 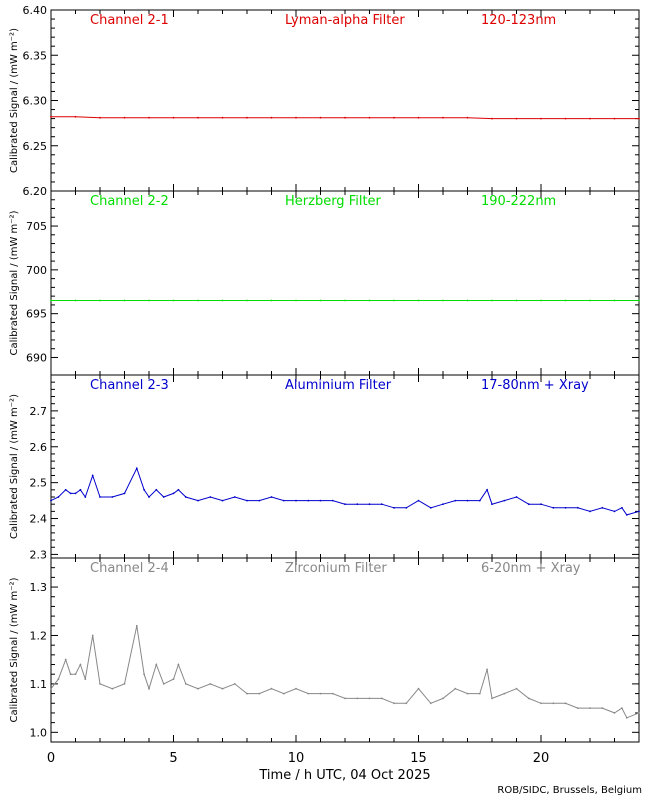 I want to click on filter-label: Lyman-alpha Filter, so click(x=345, y=20).